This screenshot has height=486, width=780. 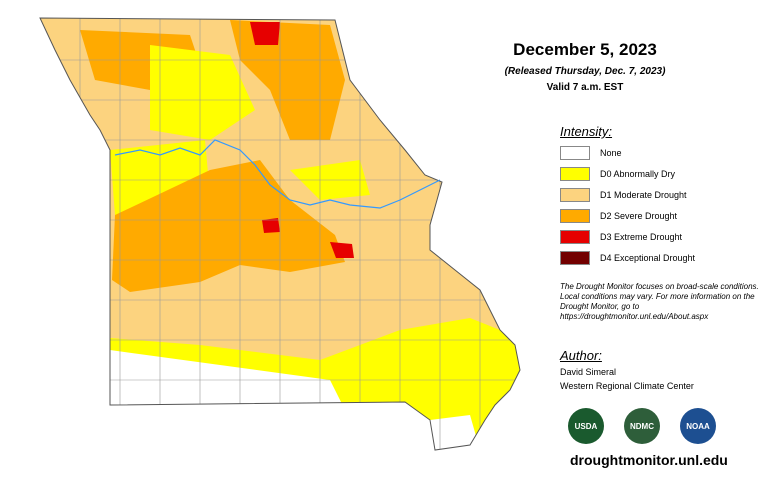 What do you see at coordinates (585, 49) in the screenshot?
I see `title: December 5, 2023` at bounding box center [585, 49].